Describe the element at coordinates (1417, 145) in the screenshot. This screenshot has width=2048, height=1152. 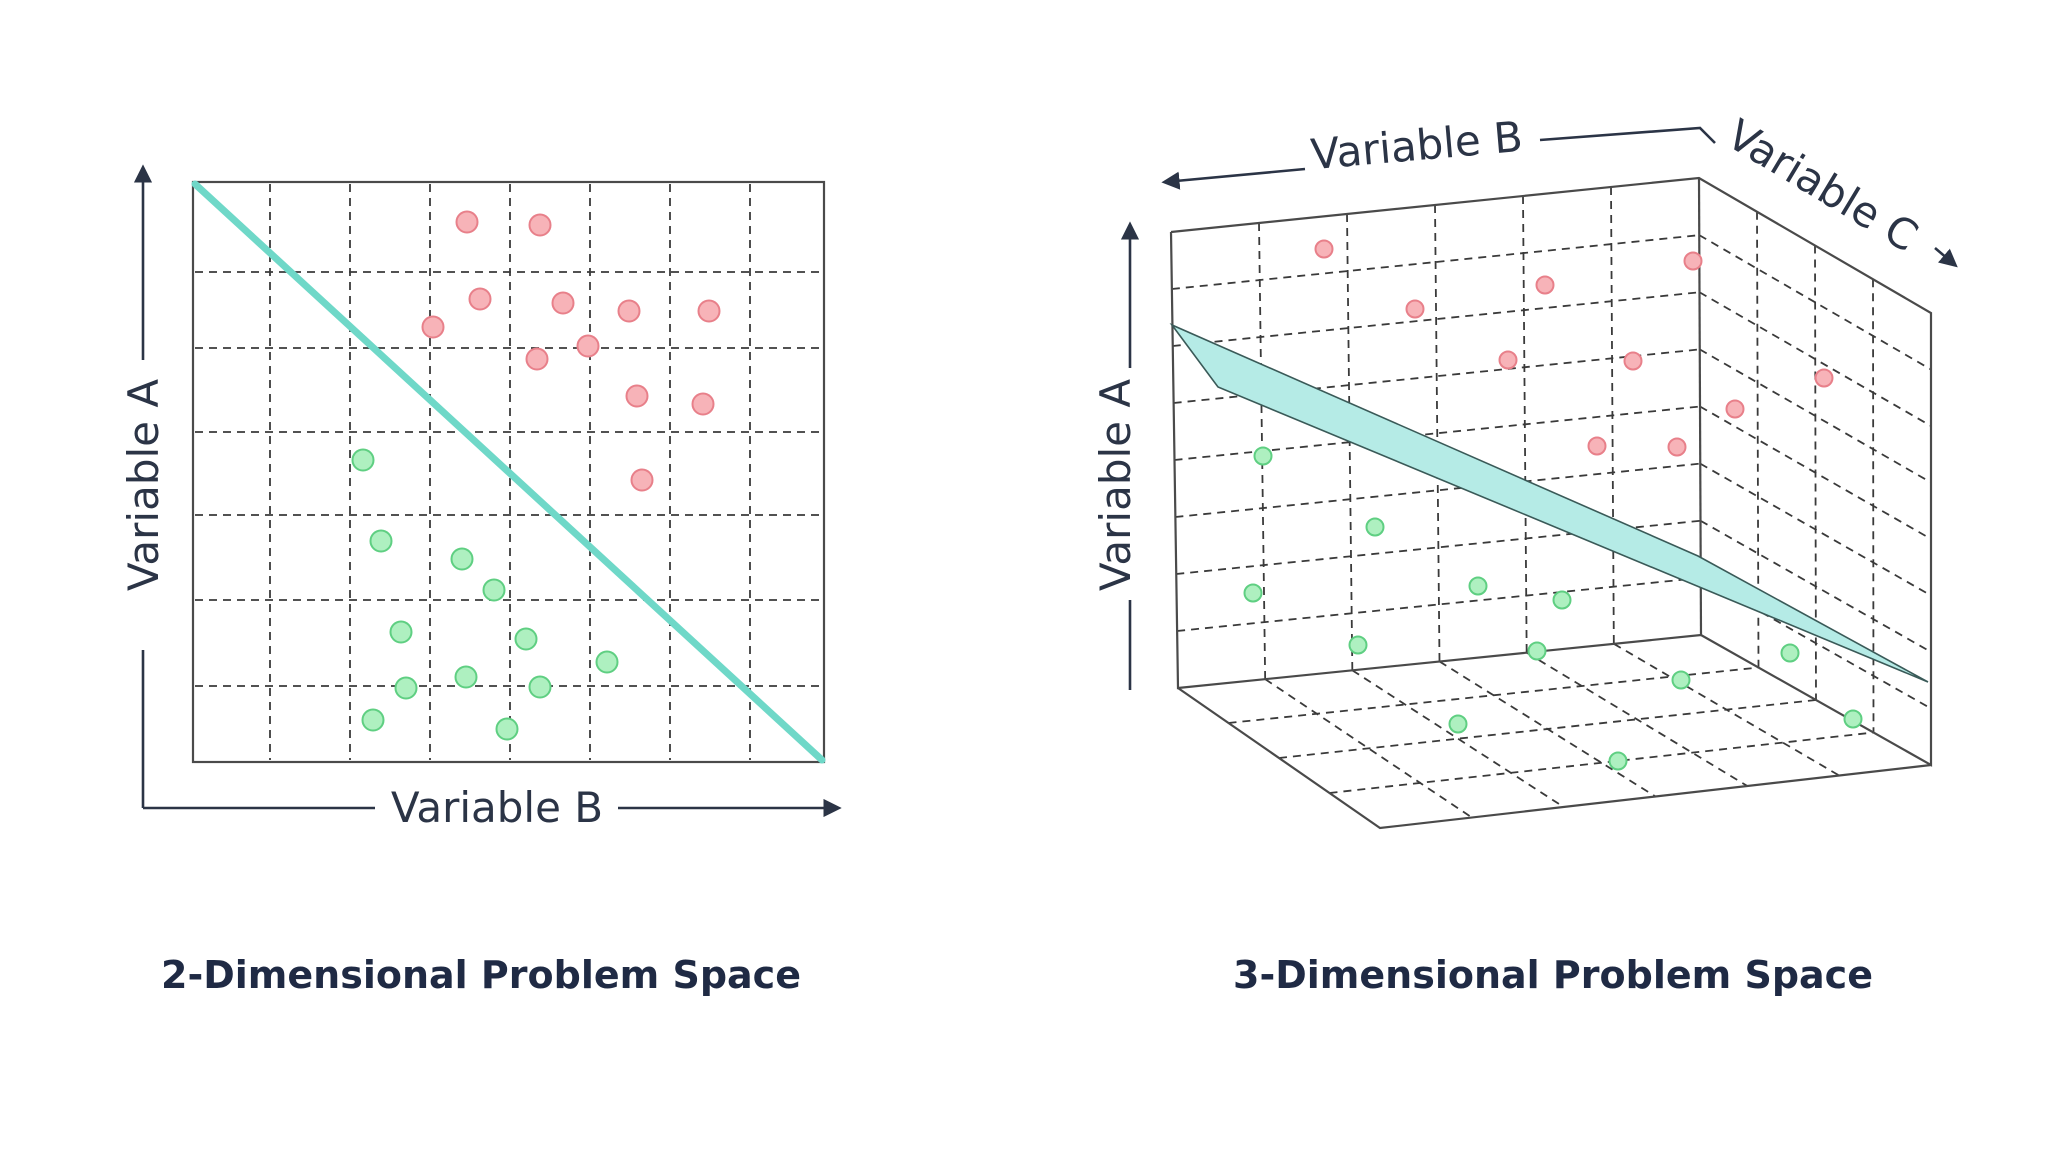
I see `x-axis-label-3d: Variable B` at that location.